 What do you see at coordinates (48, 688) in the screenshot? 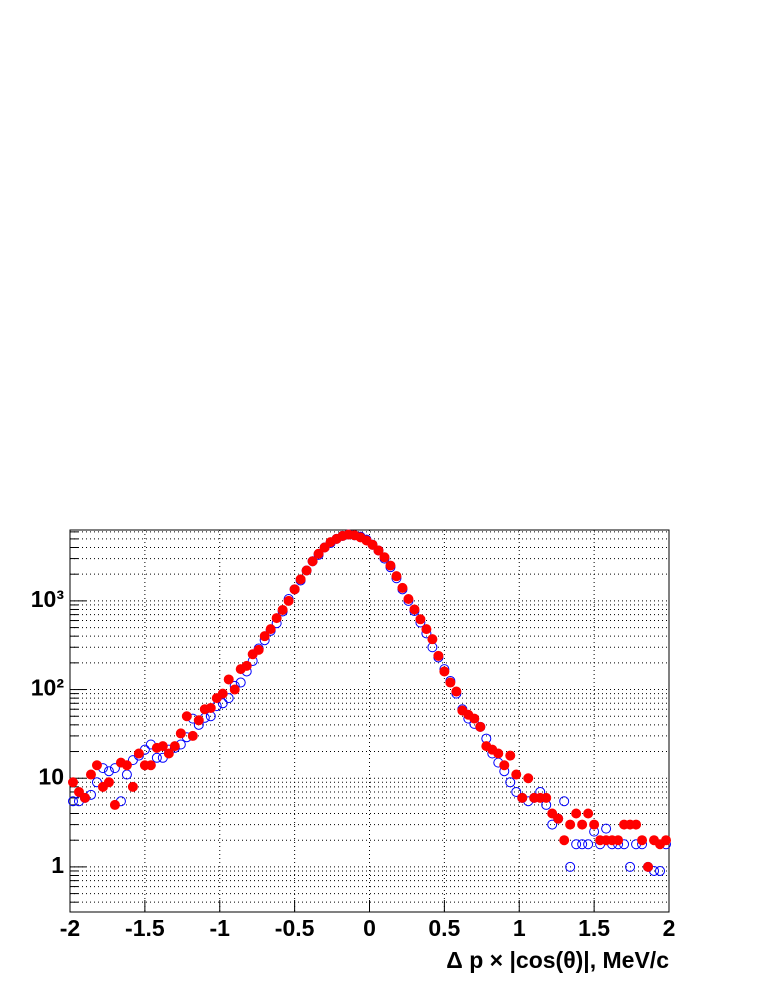
I see `y-tick-label: 10²` at bounding box center [48, 688].